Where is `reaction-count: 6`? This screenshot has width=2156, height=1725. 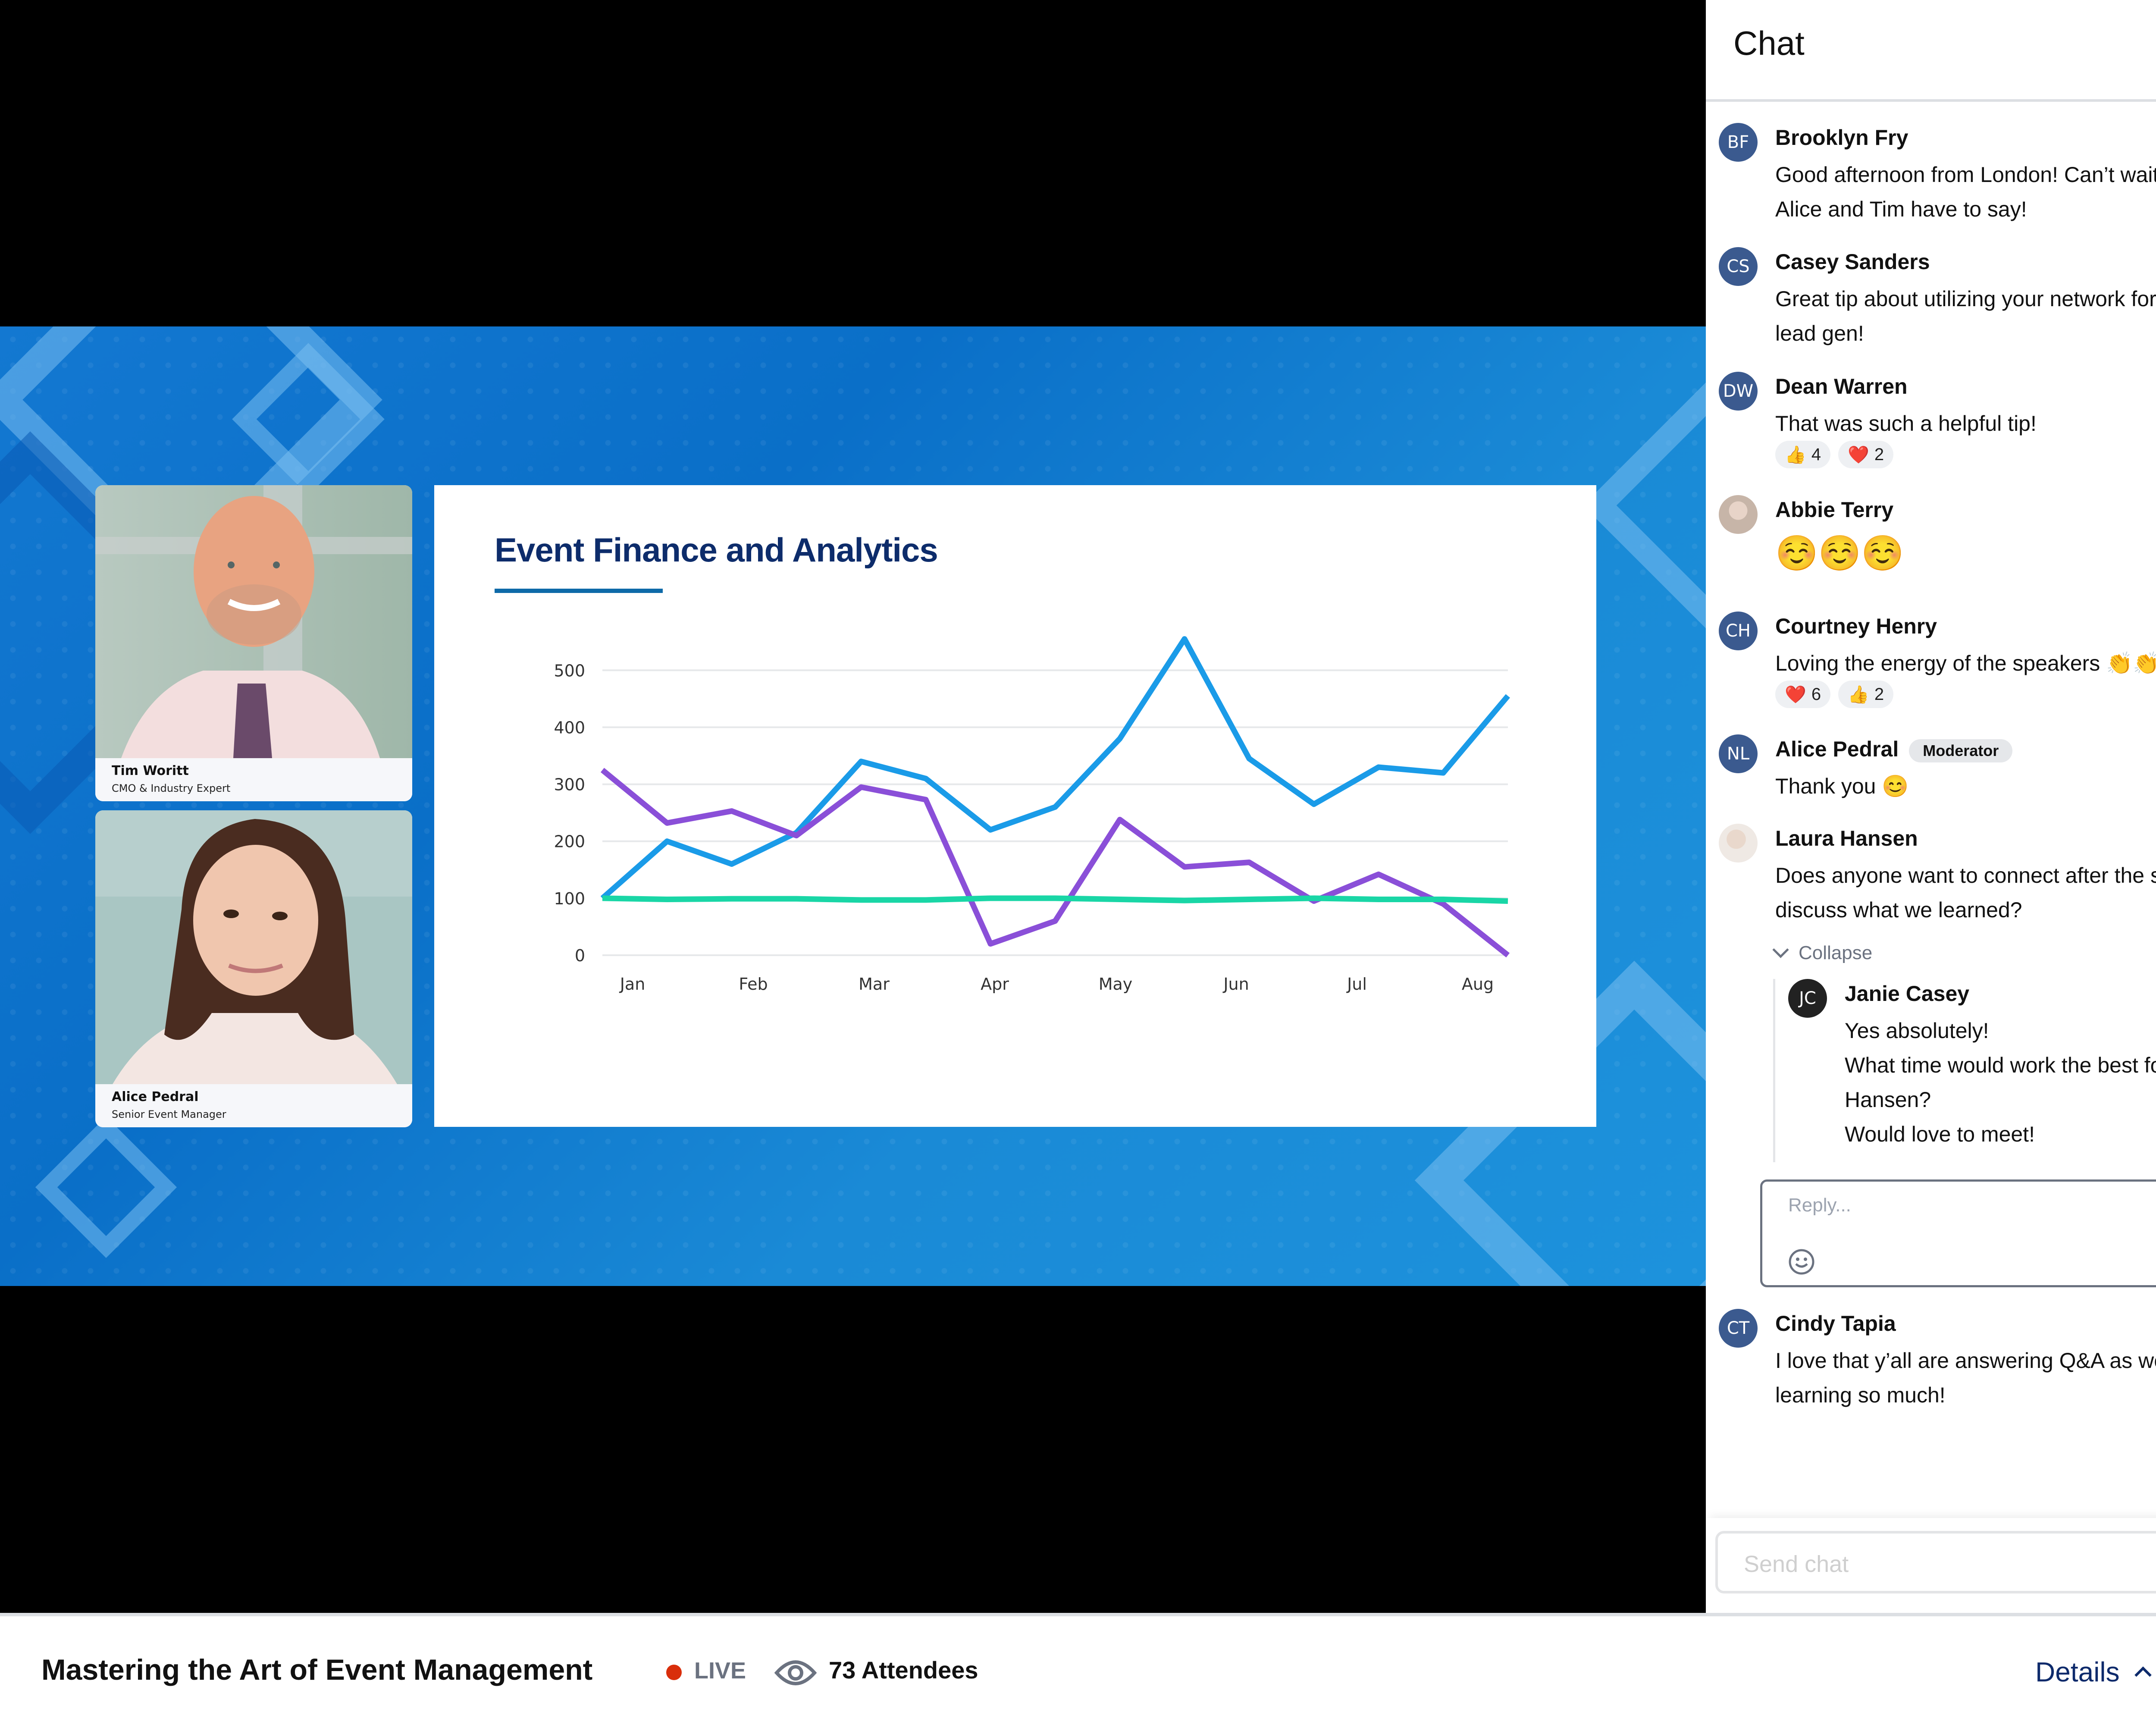 reaction-count: 6 is located at coordinates (1816, 694).